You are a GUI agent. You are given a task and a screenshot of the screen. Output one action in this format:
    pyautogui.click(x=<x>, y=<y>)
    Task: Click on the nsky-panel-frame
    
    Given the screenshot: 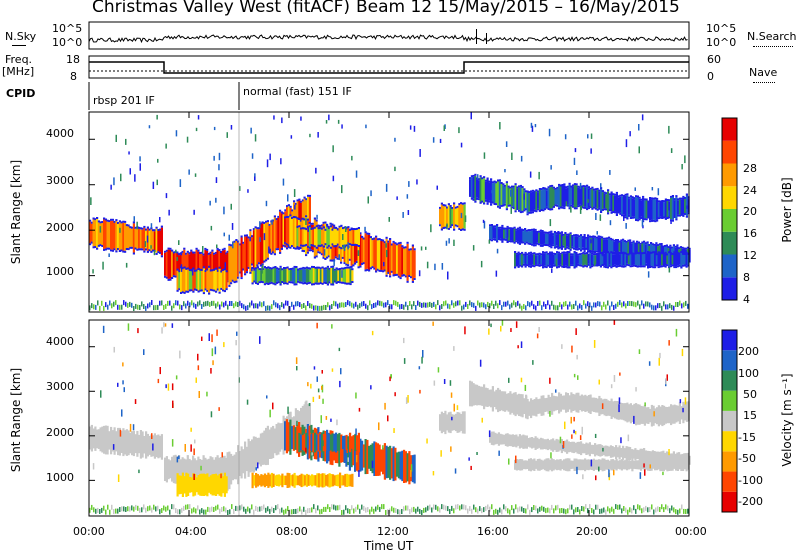 What is the action you would take?
    pyautogui.click(x=389, y=35)
    